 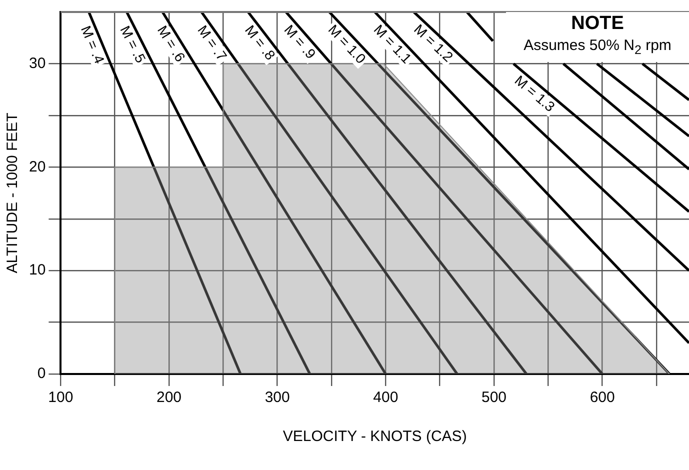 I want to click on y-tick-label: 20, so click(x=37, y=167).